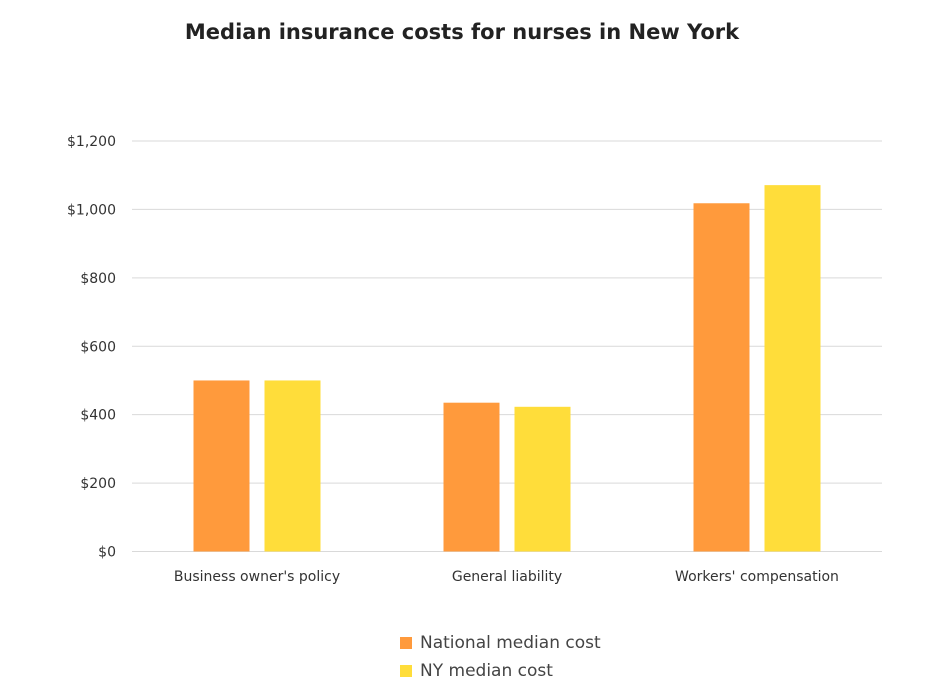  What do you see at coordinates (98, 484) in the screenshot?
I see `y-tick-label: $200` at bounding box center [98, 484].